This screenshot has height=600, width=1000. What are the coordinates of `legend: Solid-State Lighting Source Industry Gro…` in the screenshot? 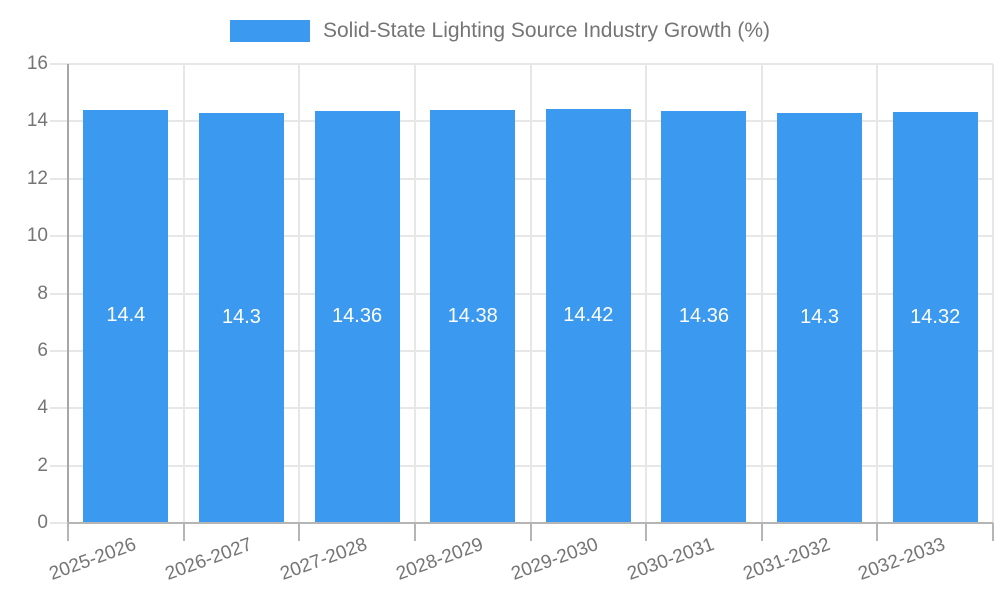 It's located at (500, 31).